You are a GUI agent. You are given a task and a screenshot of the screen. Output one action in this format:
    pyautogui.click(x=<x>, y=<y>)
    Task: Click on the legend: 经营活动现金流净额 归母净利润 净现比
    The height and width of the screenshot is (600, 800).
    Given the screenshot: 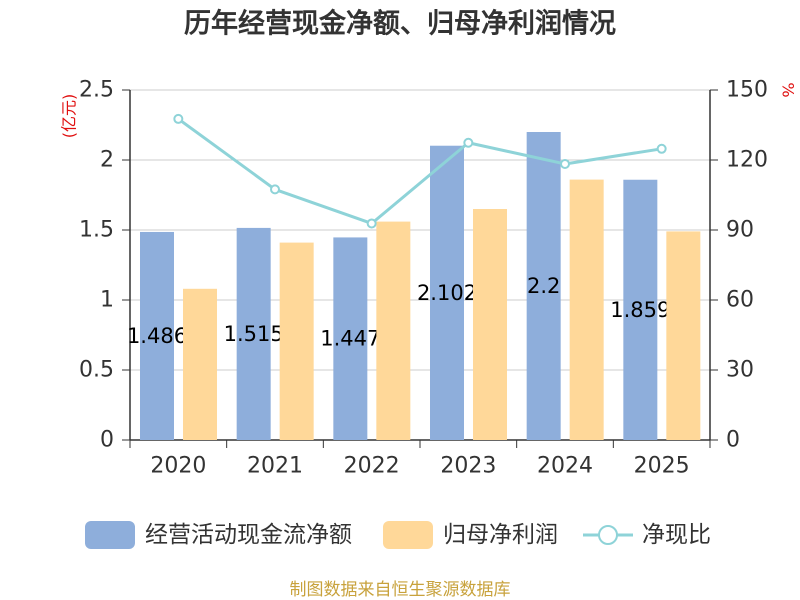 What is the action you would take?
    pyautogui.click(x=398, y=535)
    